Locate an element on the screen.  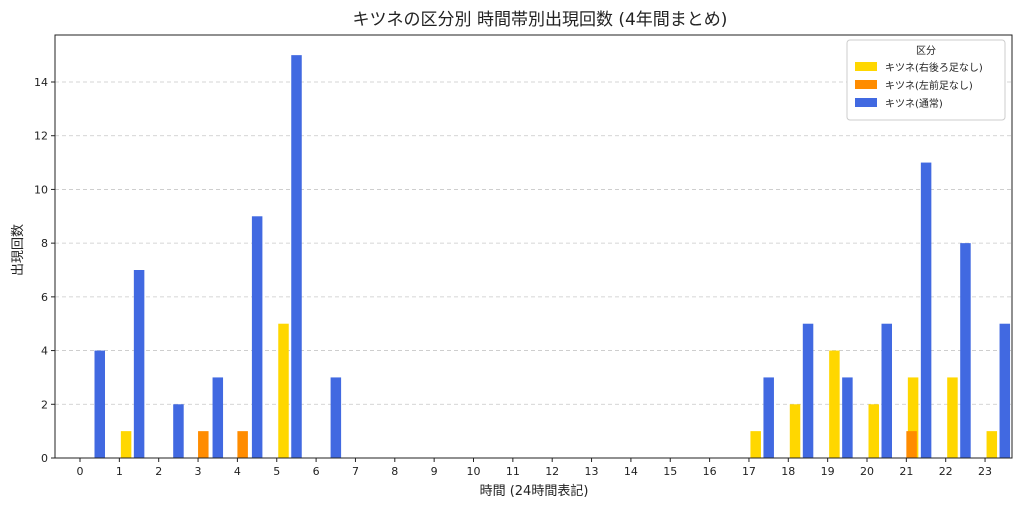
y-tick-label: 14 is located at coordinates (41, 82).